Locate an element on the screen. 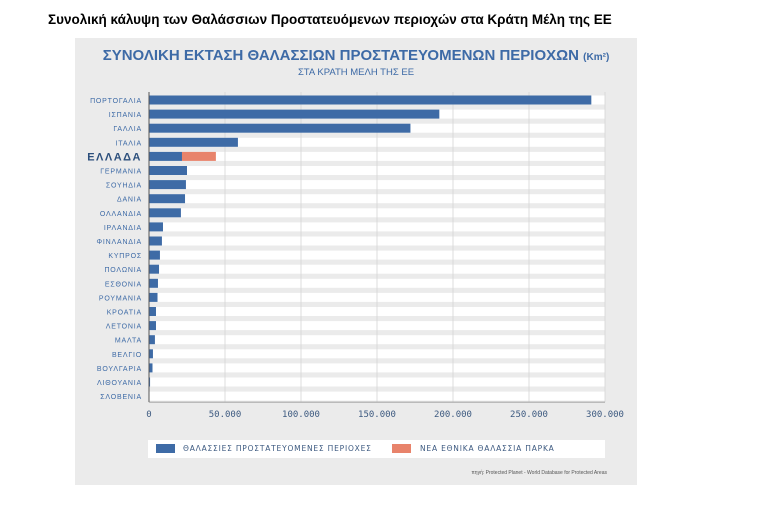 Image resolution: width=757 pixels, height=505 pixels. category-label: ΙΤΑΛΙΑ is located at coordinates (129, 143).